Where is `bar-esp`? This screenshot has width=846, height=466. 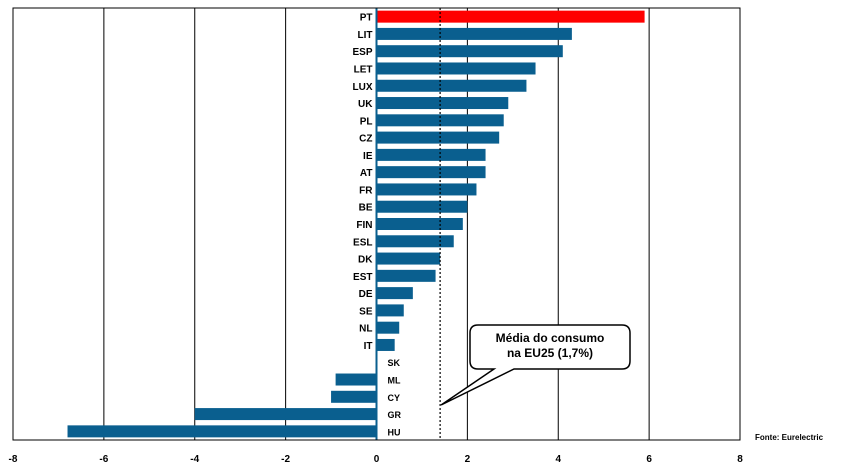
bar-esp is located at coordinates (469, 51).